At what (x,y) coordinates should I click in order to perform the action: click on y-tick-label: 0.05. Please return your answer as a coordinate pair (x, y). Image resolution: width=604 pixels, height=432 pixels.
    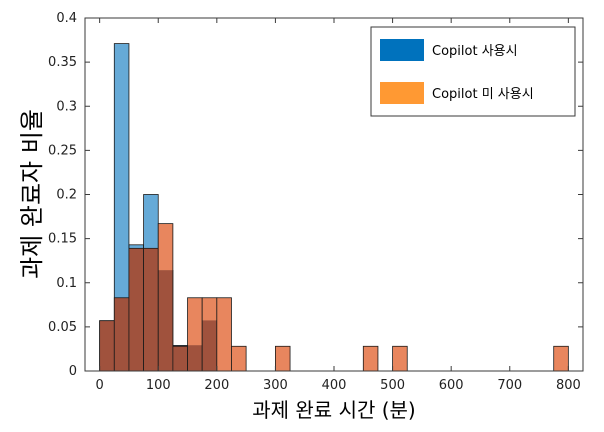
    Looking at the image, I should click on (62, 327).